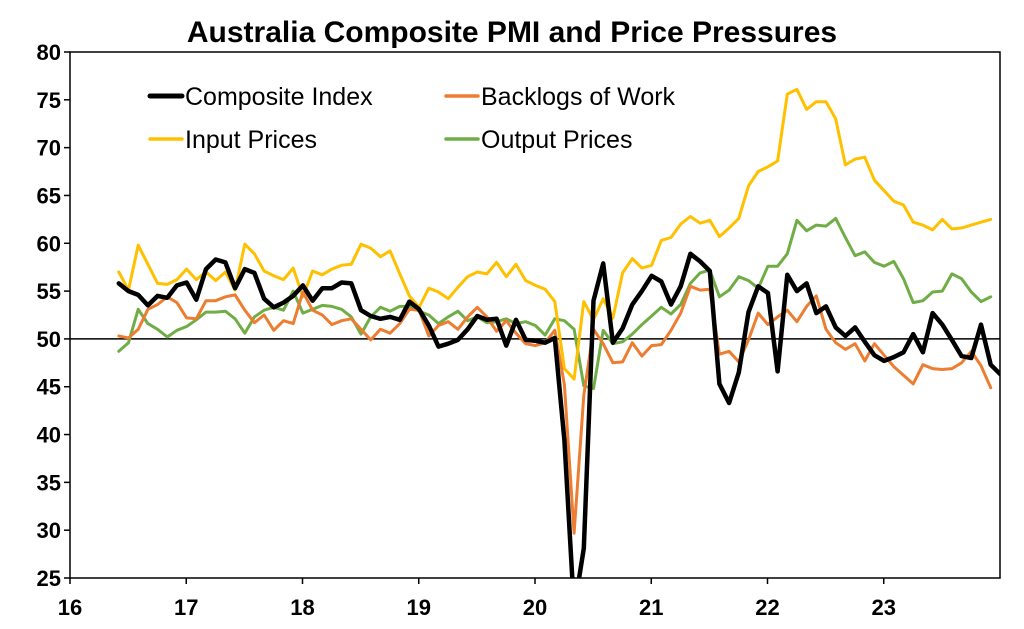 The width and height of the screenshot is (1024, 629). I want to click on legend-label-input-prices: Input Prices, so click(251, 140).